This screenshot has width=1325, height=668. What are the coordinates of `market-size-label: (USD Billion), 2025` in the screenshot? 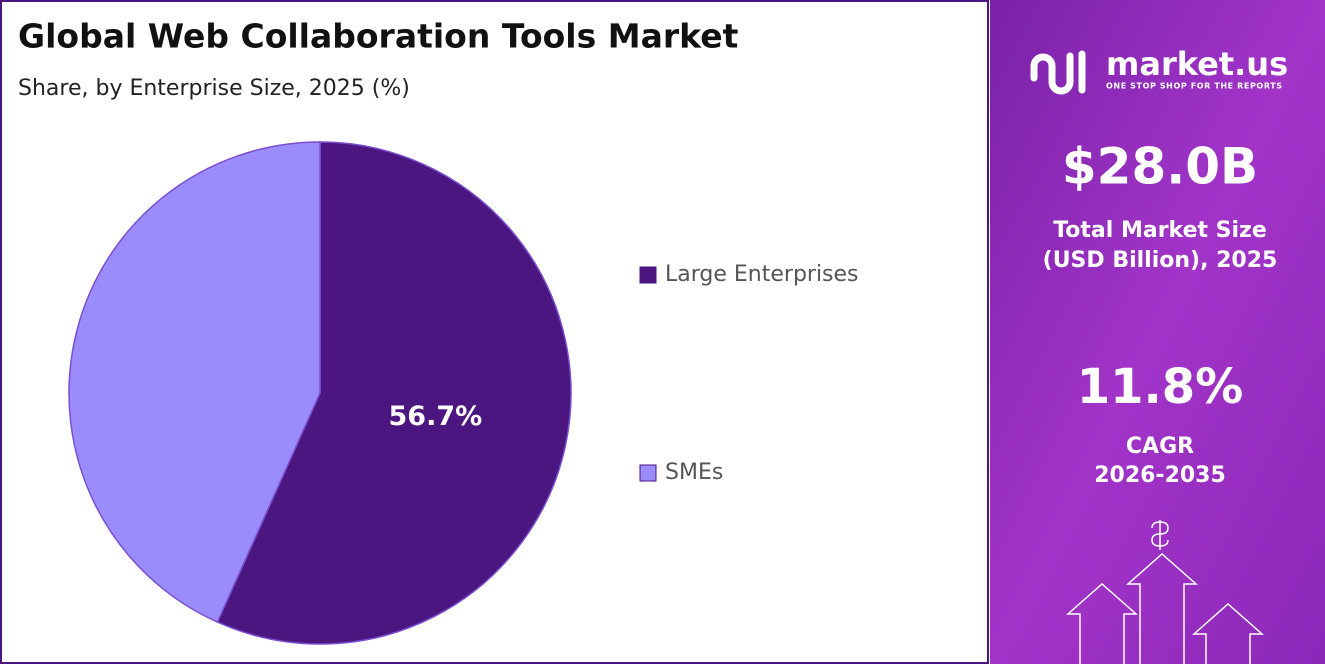 It's located at (1160, 260).